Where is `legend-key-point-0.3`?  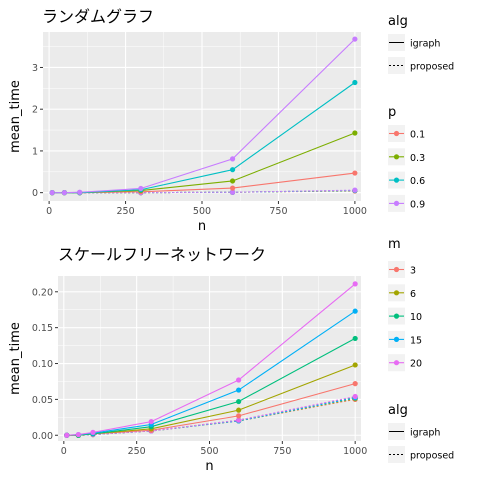 legend-key-point-0.3 is located at coordinates (396, 157).